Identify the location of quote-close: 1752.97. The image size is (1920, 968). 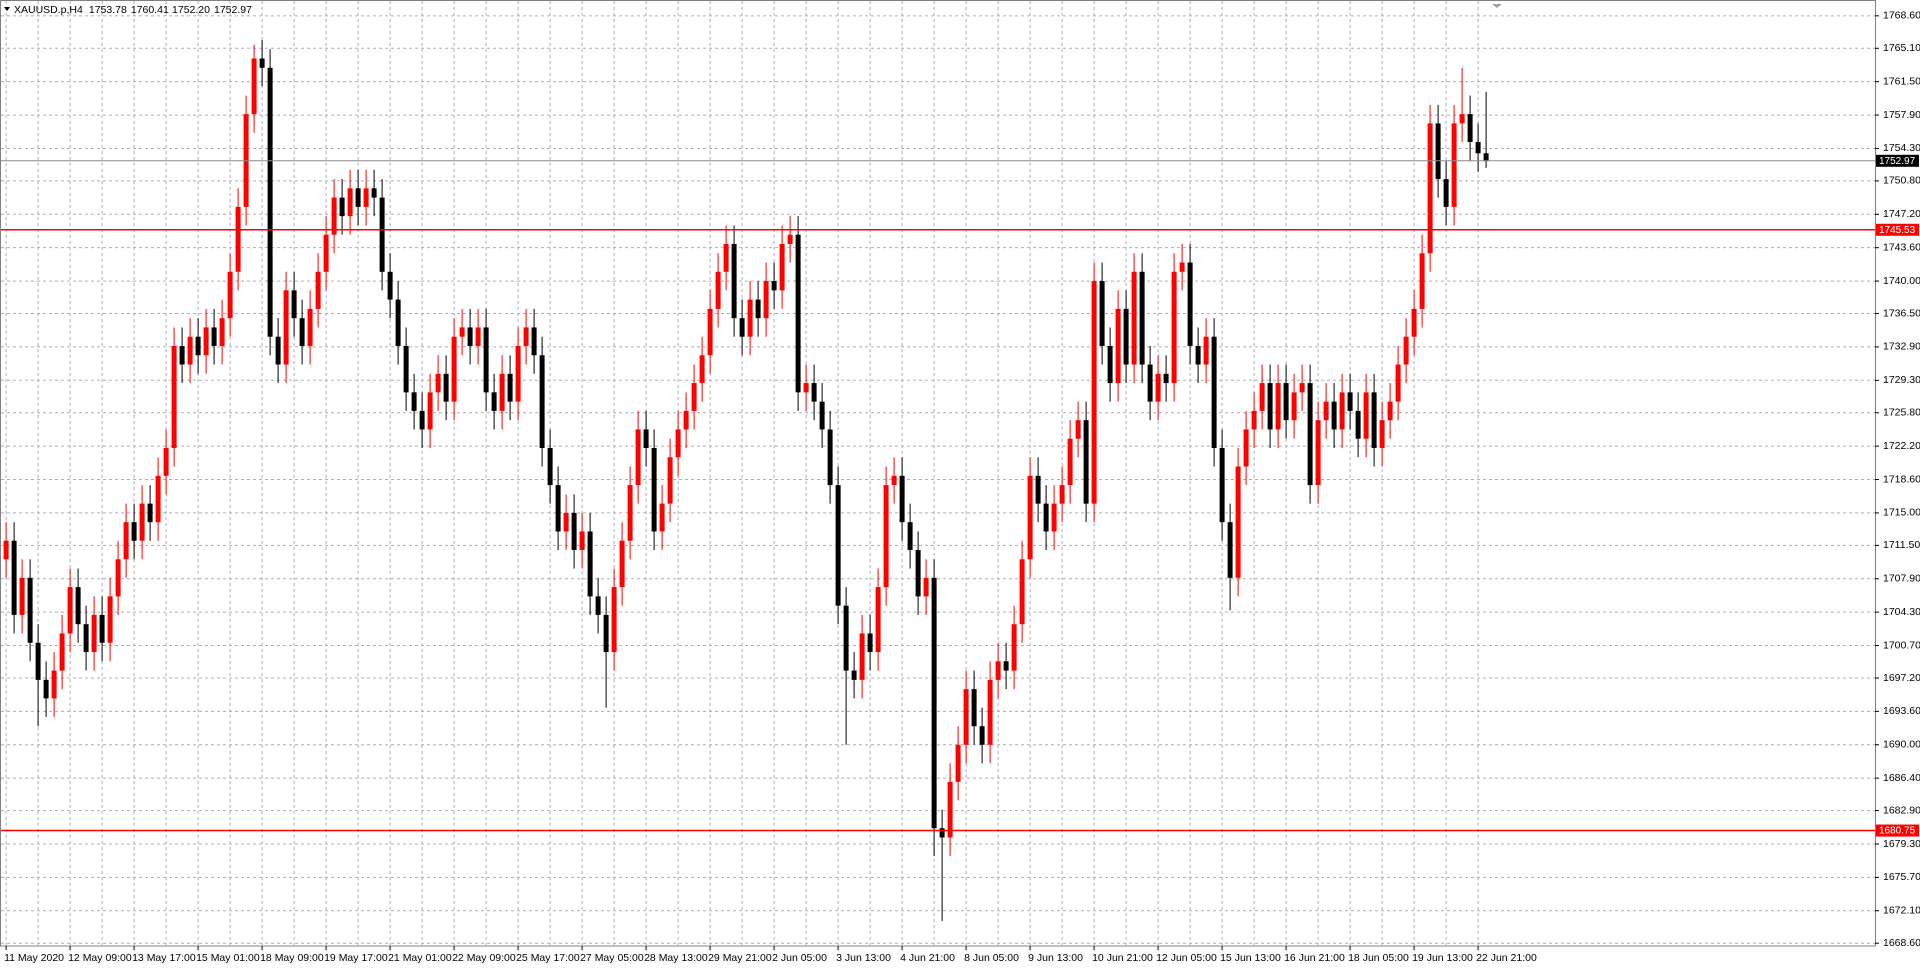
(233, 10).